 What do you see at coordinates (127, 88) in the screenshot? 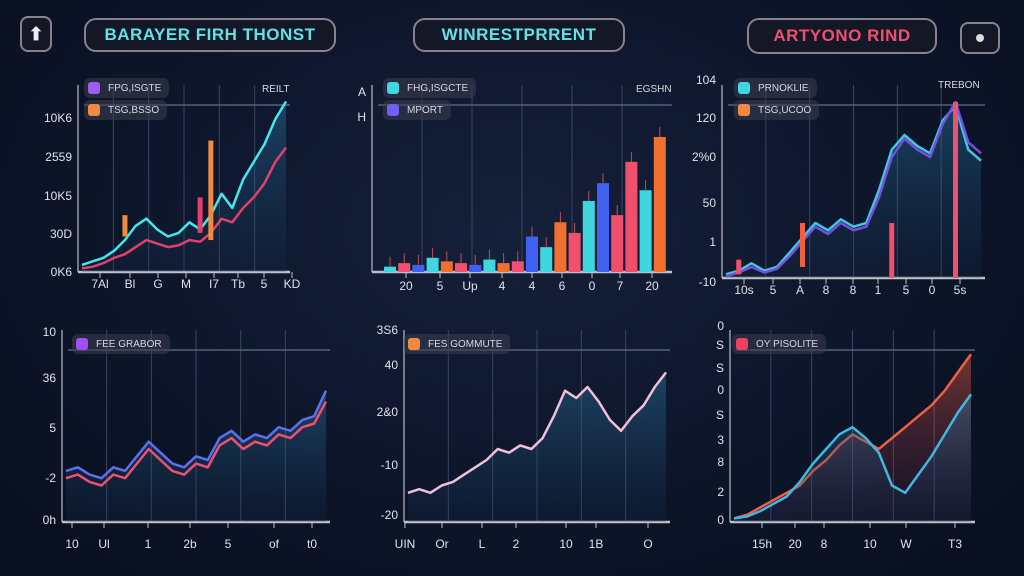
I see `legend-item: FPG,ISGTE` at bounding box center [127, 88].